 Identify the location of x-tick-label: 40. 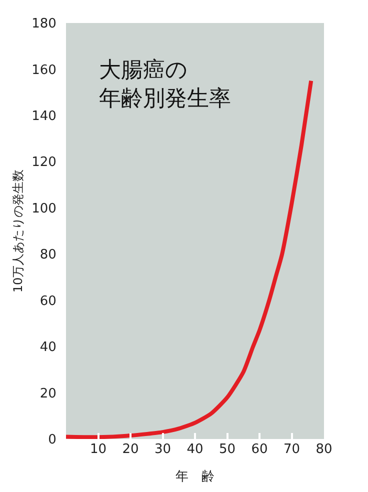
(195, 449).